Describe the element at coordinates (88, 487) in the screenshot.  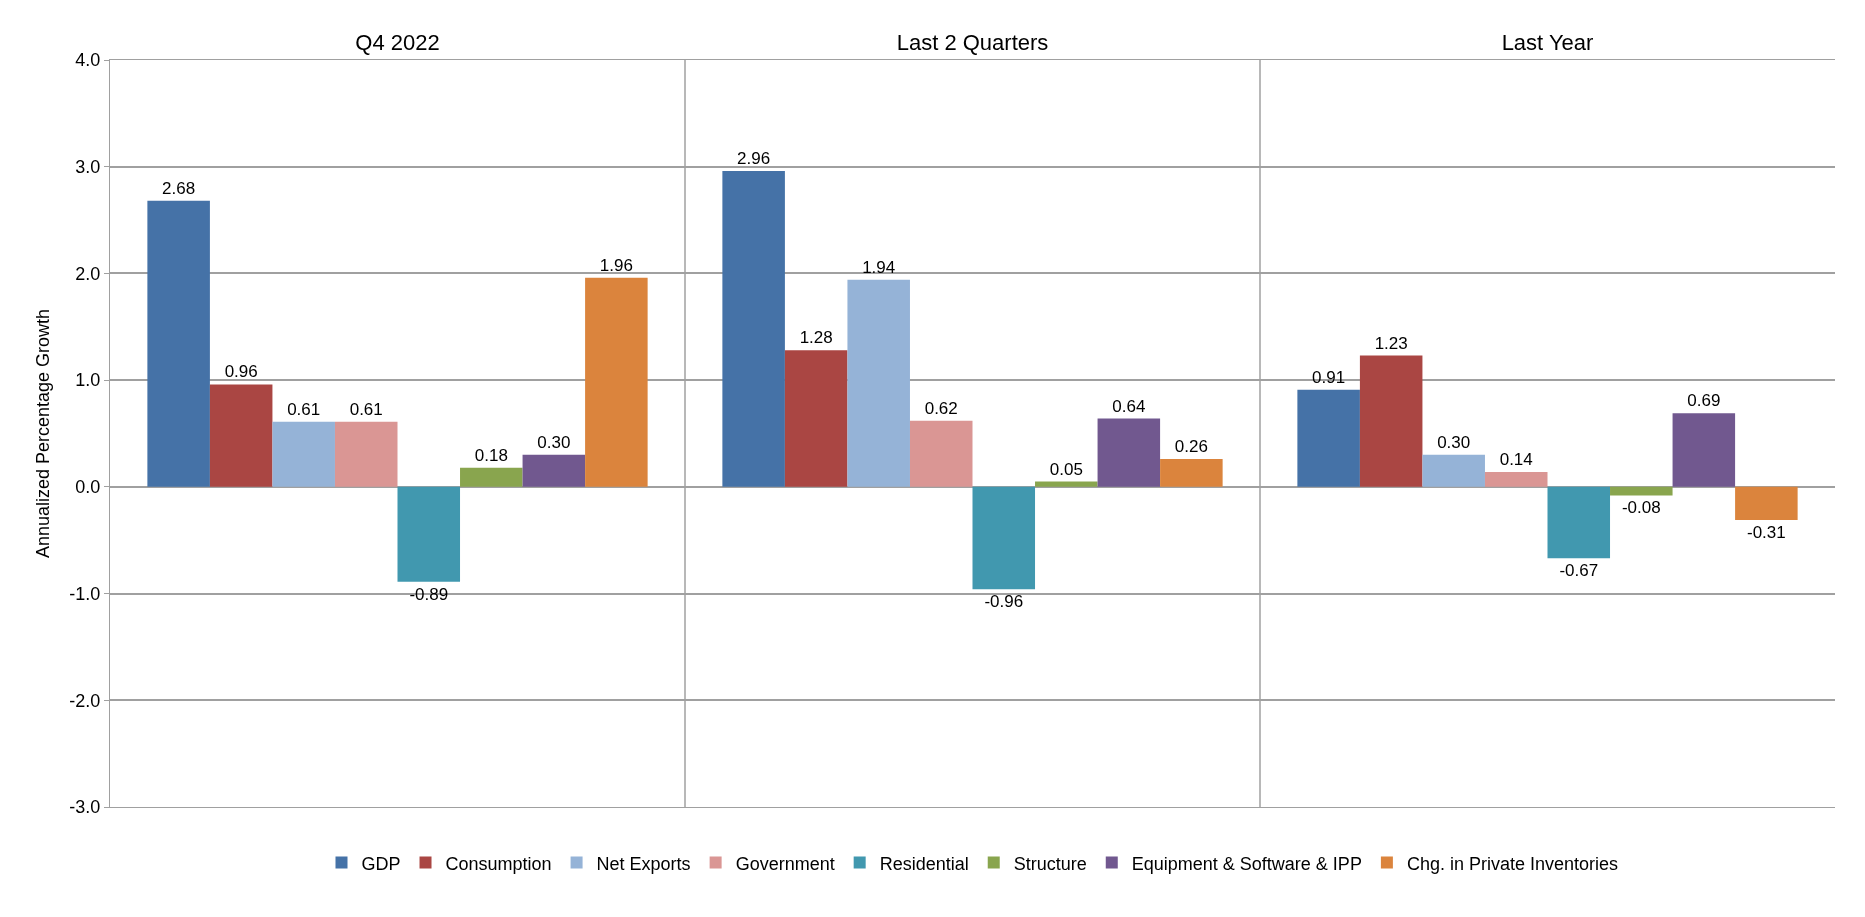
I see `y-tick-label: 0.0` at that location.